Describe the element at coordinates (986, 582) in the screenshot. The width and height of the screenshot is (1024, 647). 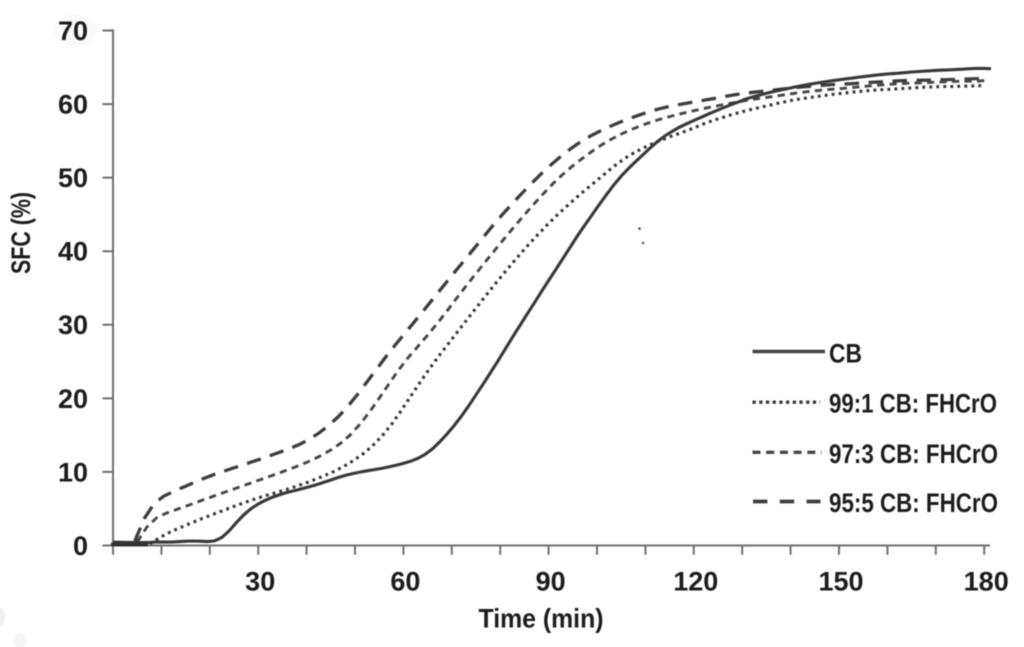
I see `svg-text: 180` at that location.